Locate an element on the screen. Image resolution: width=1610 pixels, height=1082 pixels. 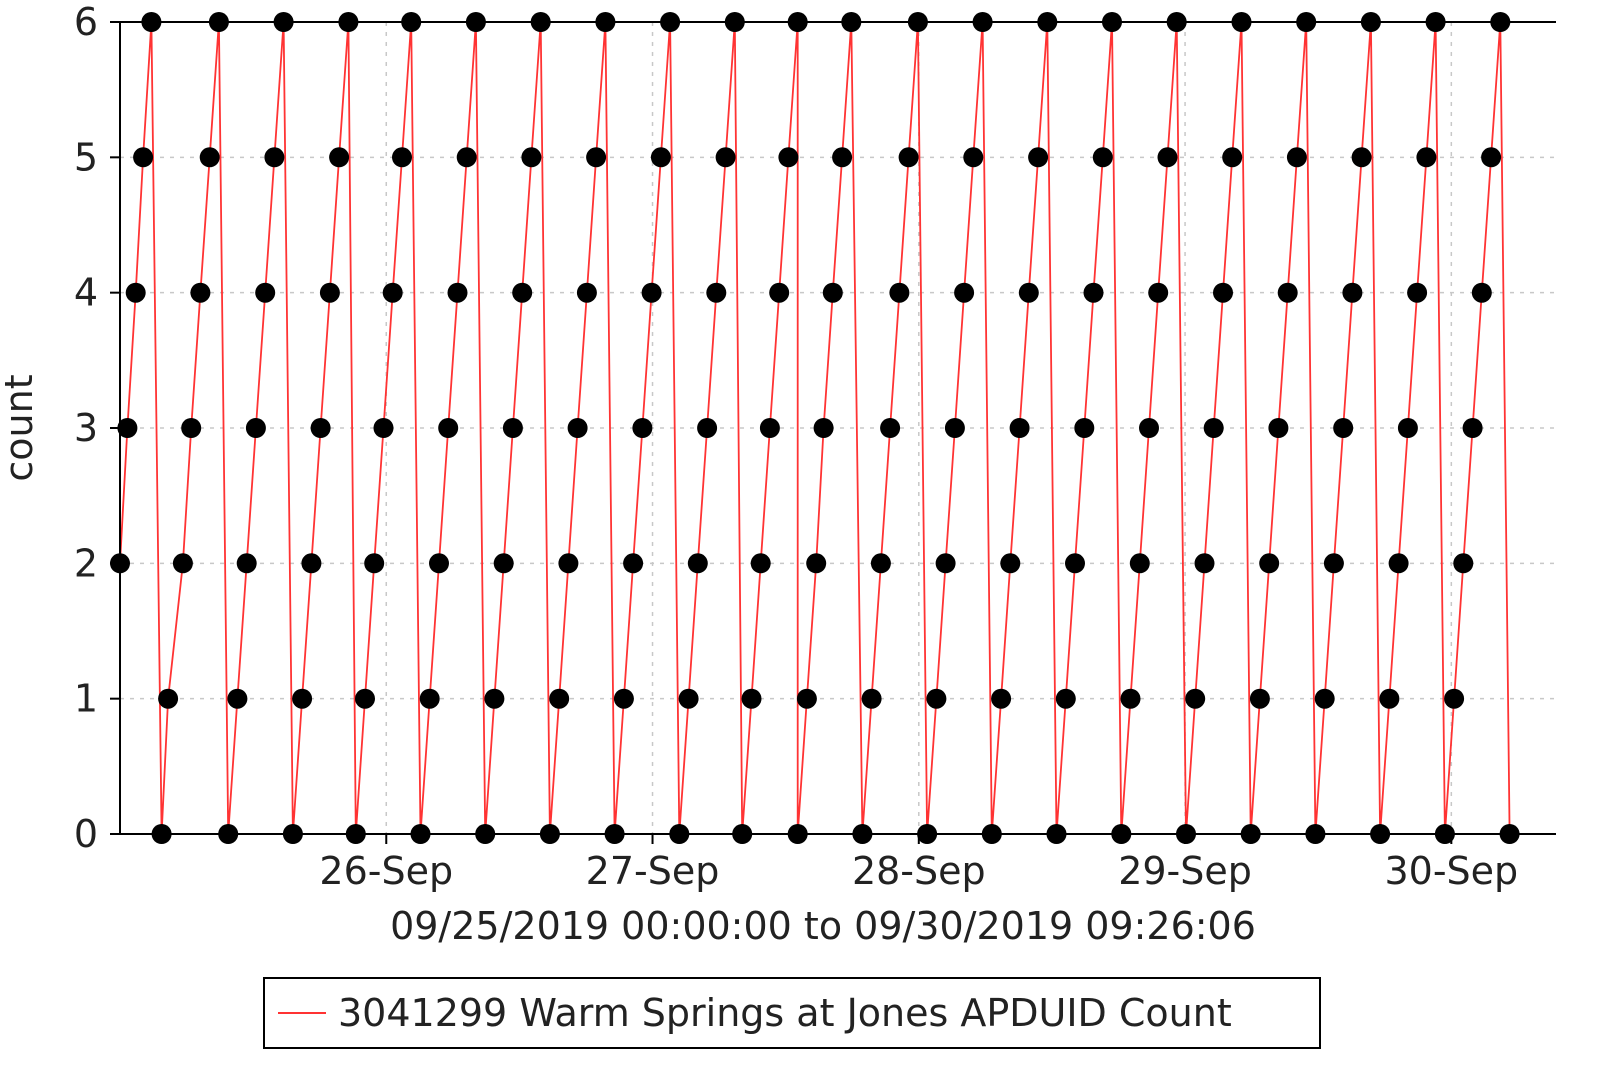
y-axis-label: count is located at coordinates (20, 427).